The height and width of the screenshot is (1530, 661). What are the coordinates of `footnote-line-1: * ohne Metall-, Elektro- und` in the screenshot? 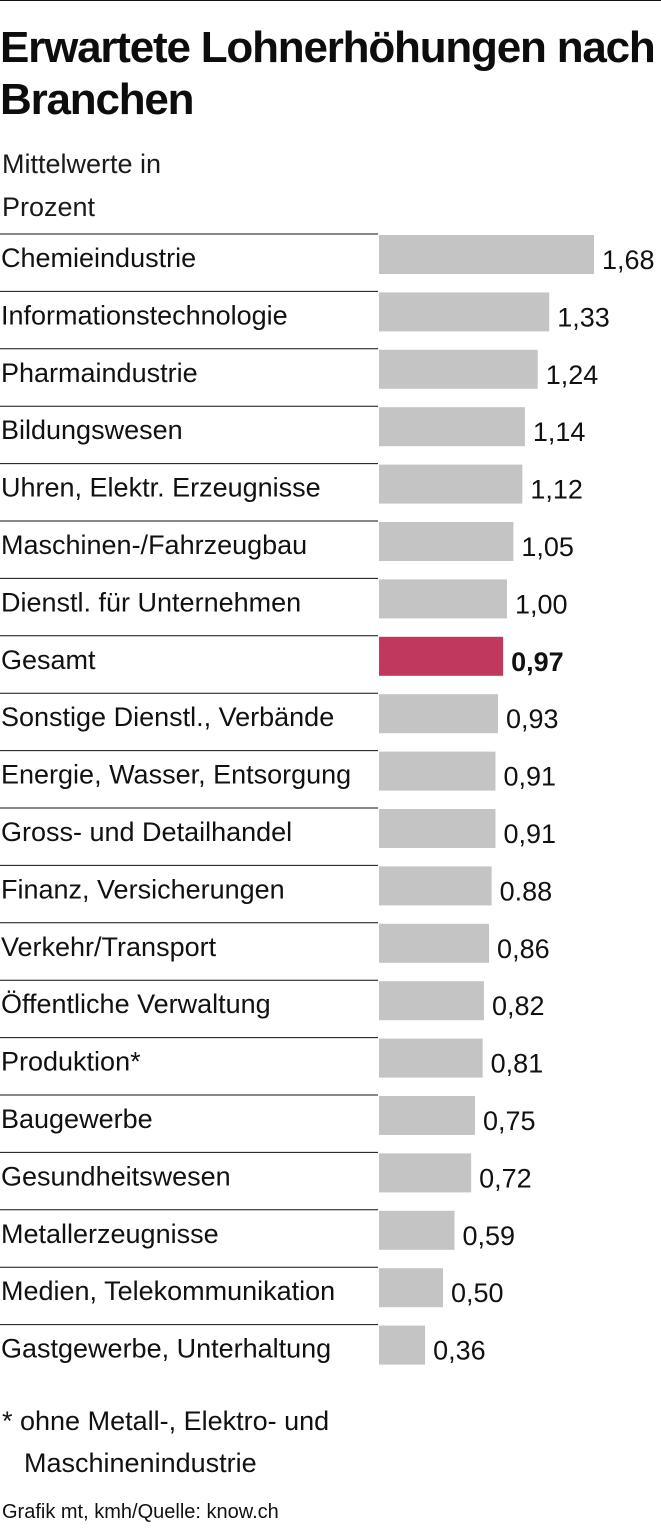 It's located at (166, 1421).